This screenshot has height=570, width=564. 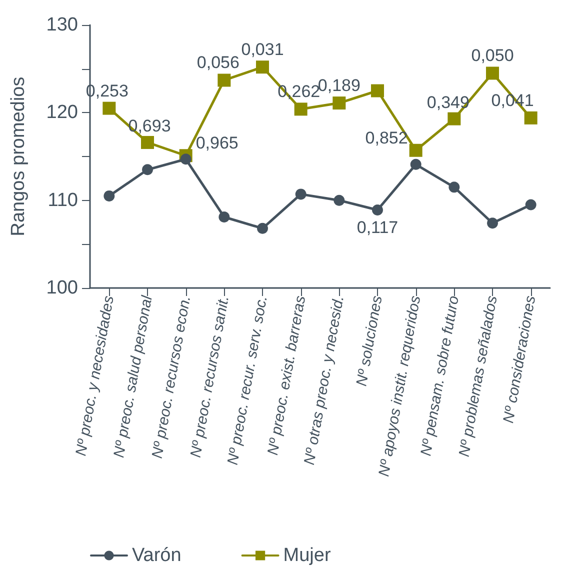 I want to click on annotation: 0,349, so click(x=448, y=102).